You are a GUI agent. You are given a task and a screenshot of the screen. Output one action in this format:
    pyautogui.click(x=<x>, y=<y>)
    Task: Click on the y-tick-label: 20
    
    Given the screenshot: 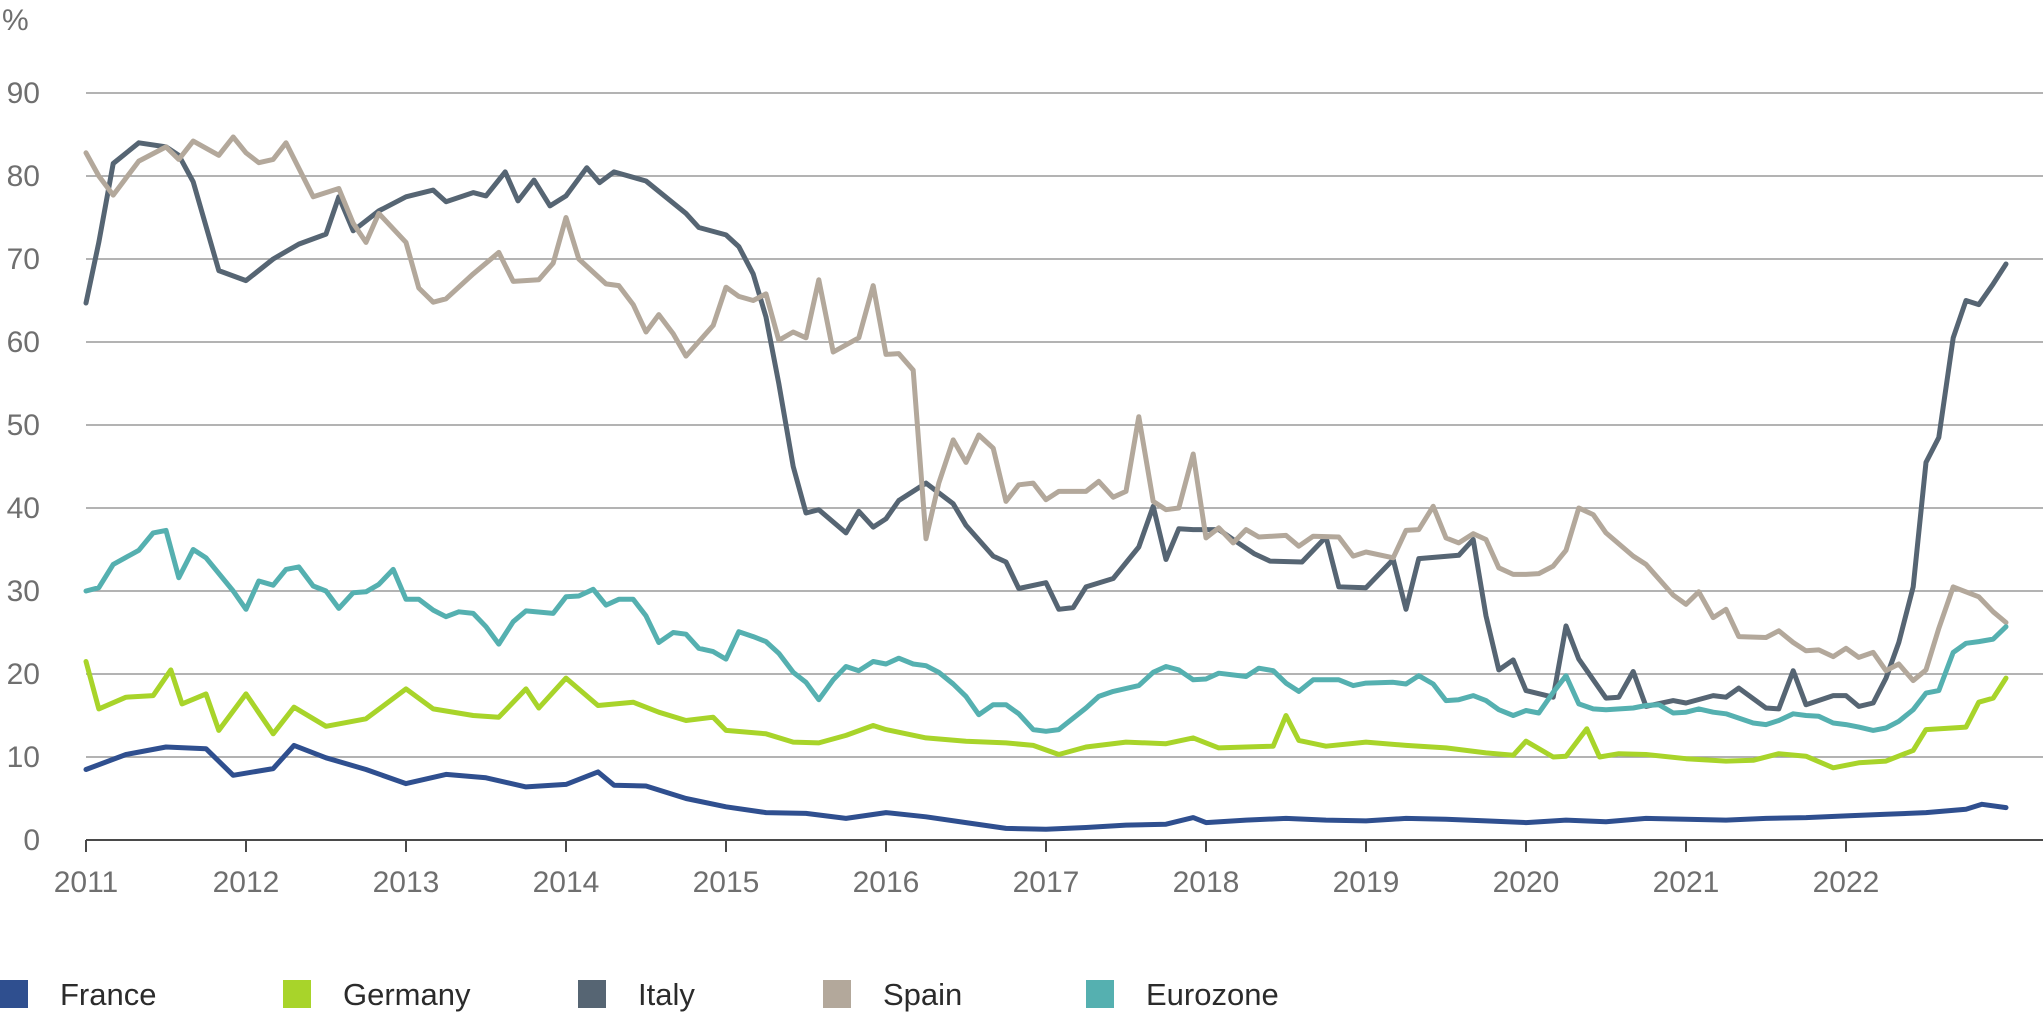 What is the action you would take?
    pyautogui.click(x=23, y=674)
    